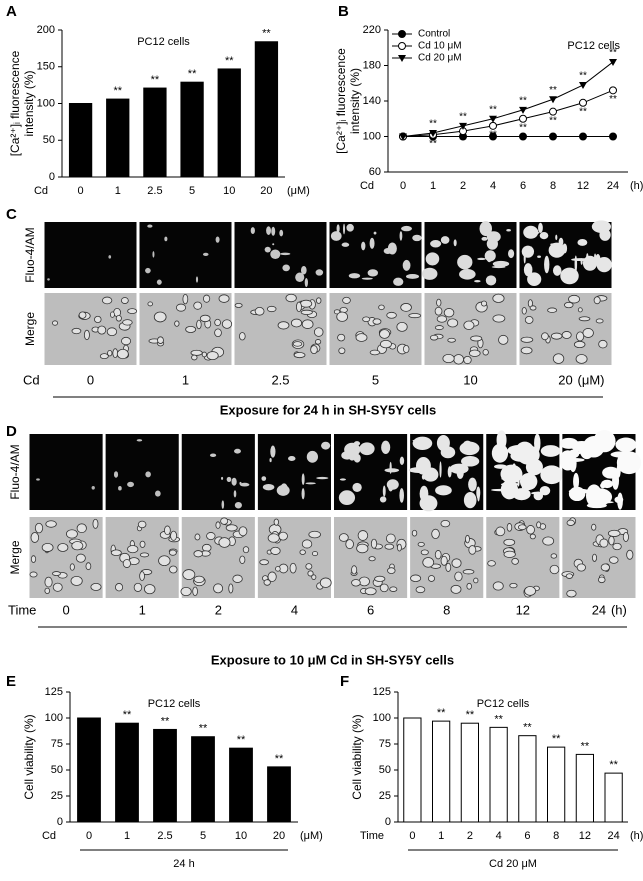  What do you see at coordinates (15, 471) in the screenshot?
I see `row-label: Fluo-4/AM` at bounding box center [15, 471].